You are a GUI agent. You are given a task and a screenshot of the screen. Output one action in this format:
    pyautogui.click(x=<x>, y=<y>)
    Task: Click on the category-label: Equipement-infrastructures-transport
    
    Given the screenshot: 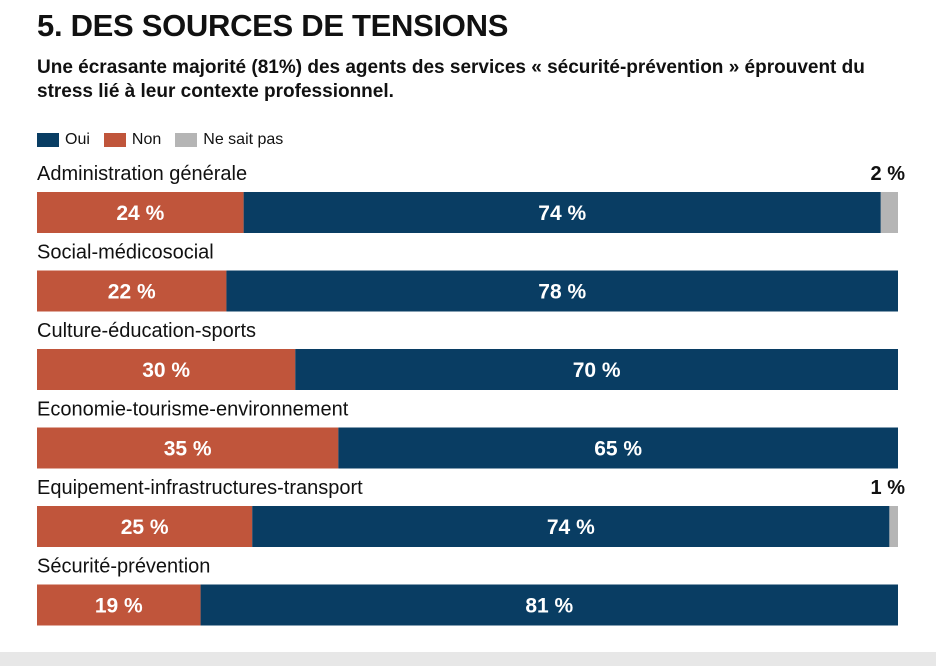 What is the action you would take?
    pyautogui.click(x=200, y=488)
    